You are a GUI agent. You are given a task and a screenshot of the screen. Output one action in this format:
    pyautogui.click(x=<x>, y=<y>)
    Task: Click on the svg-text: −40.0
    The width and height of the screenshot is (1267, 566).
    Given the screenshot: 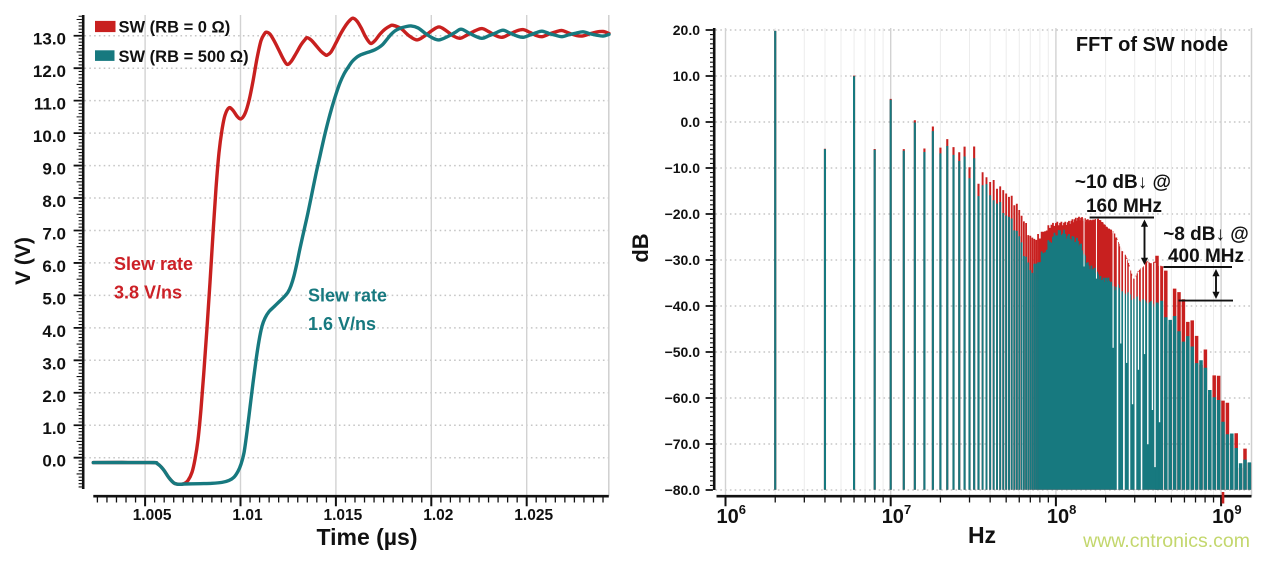 What is the action you would take?
    pyautogui.click(x=683, y=306)
    